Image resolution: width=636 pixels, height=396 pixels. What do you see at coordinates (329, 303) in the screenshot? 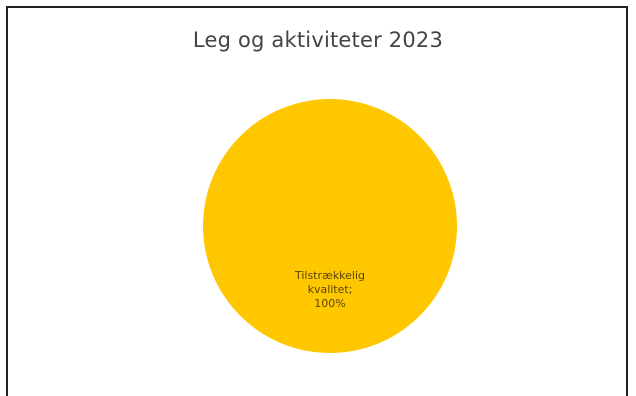
I see `slice-label-line: 100%` at bounding box center [329, 303].